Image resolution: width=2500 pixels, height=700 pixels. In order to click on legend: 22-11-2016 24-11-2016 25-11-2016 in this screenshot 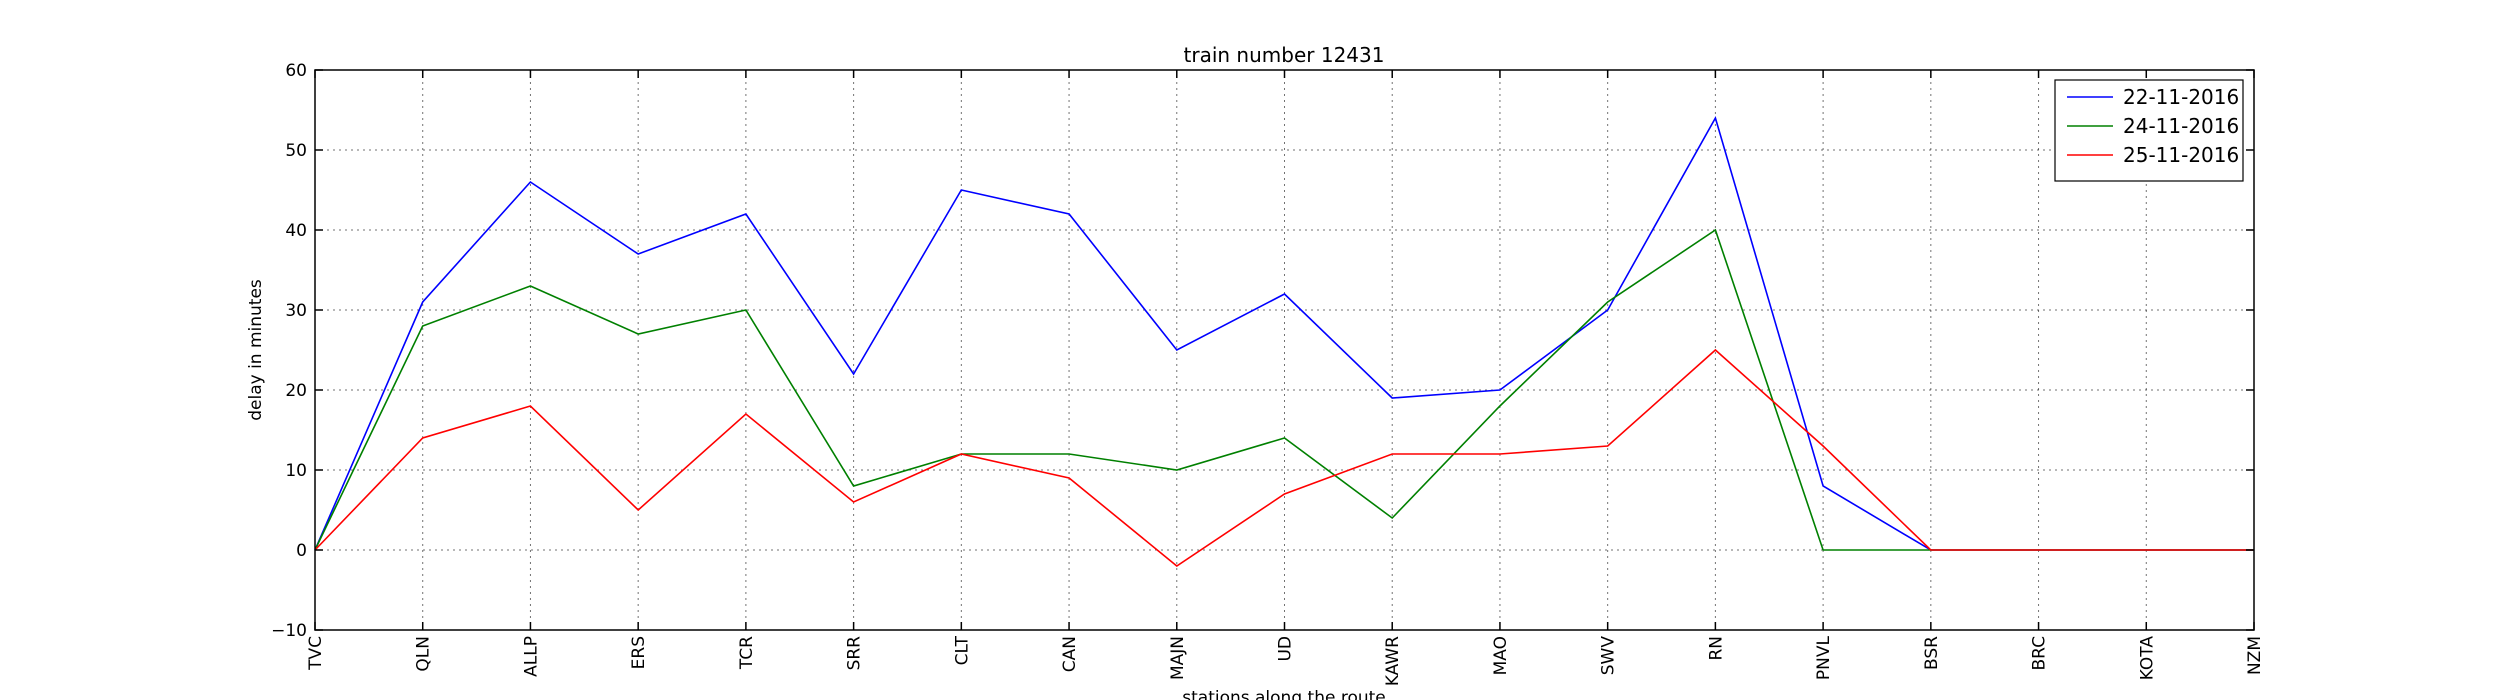, I will do `click(2149, 130)`.